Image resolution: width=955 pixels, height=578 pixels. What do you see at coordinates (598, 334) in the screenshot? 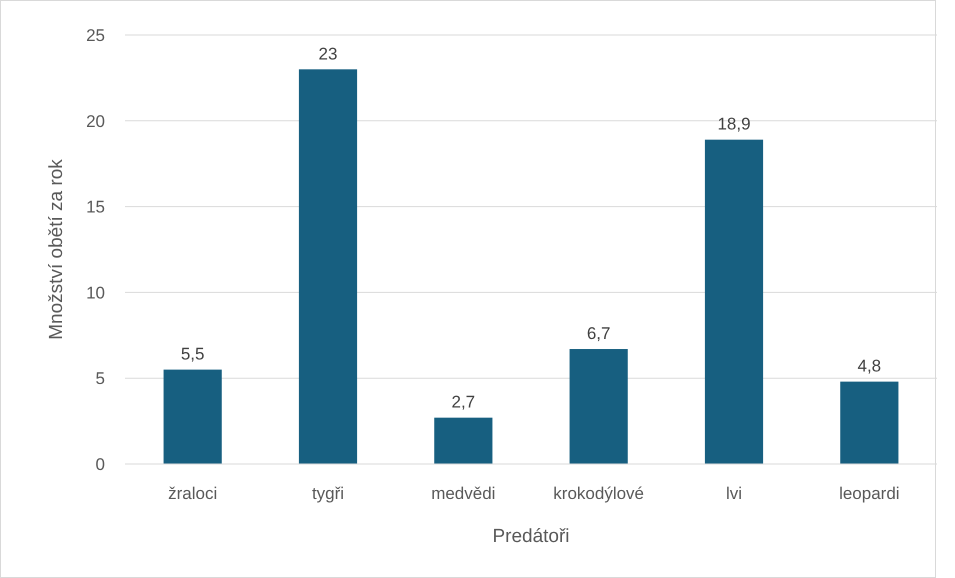
I see `data-label: 6,7` at bounding box center [598, 334].